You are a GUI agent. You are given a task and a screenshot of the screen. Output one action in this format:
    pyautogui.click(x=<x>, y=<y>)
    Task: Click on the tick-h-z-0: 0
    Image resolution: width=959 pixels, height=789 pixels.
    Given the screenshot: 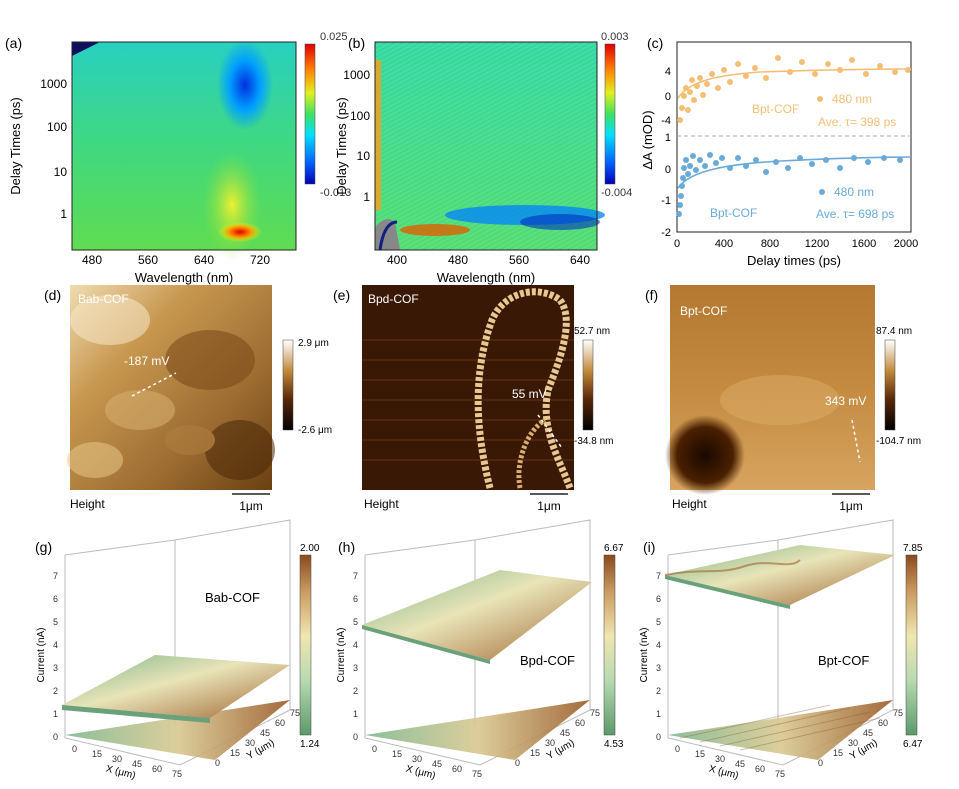 What is the action you would take?
    pyautogui.click(x=355, y=737)
    